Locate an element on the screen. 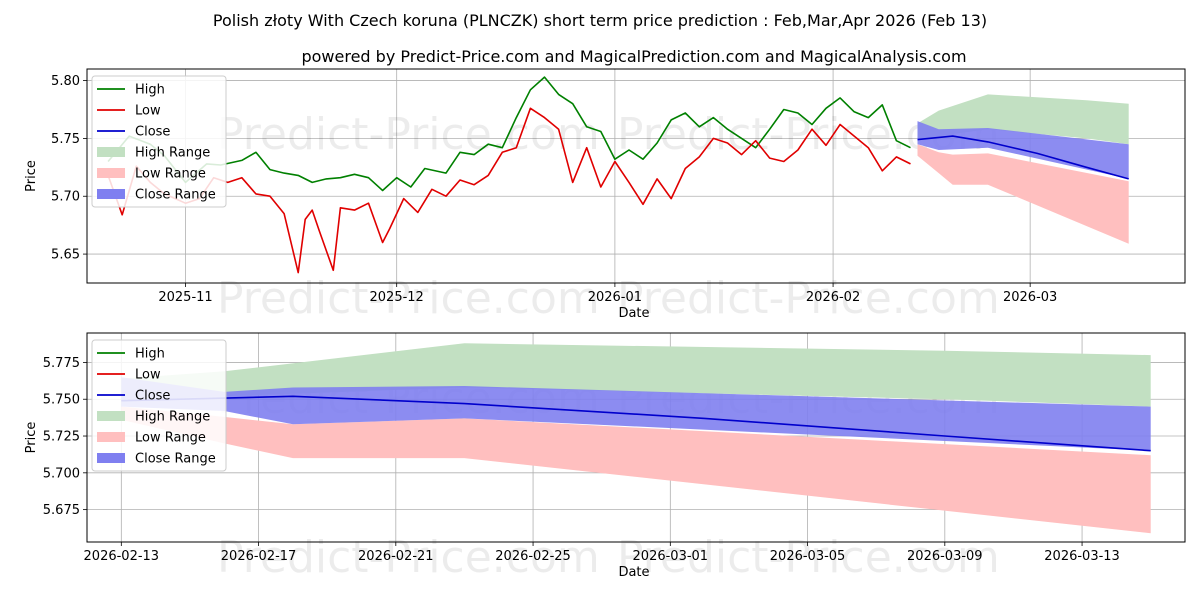  y-tick-label: 5.750 is located at coordinates (61, 400).